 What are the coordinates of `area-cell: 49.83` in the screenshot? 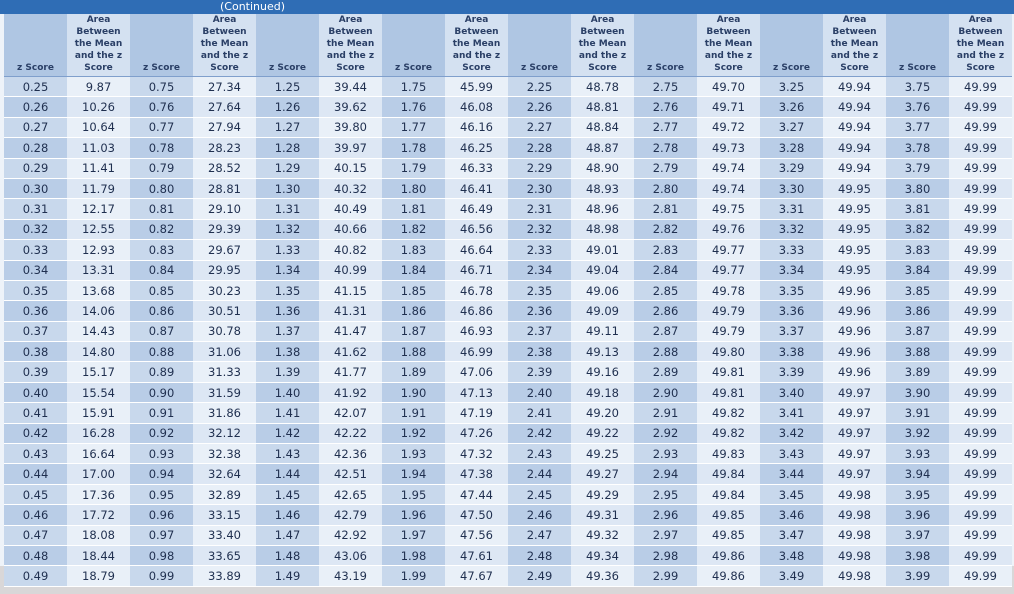 It's located at (728, 454).